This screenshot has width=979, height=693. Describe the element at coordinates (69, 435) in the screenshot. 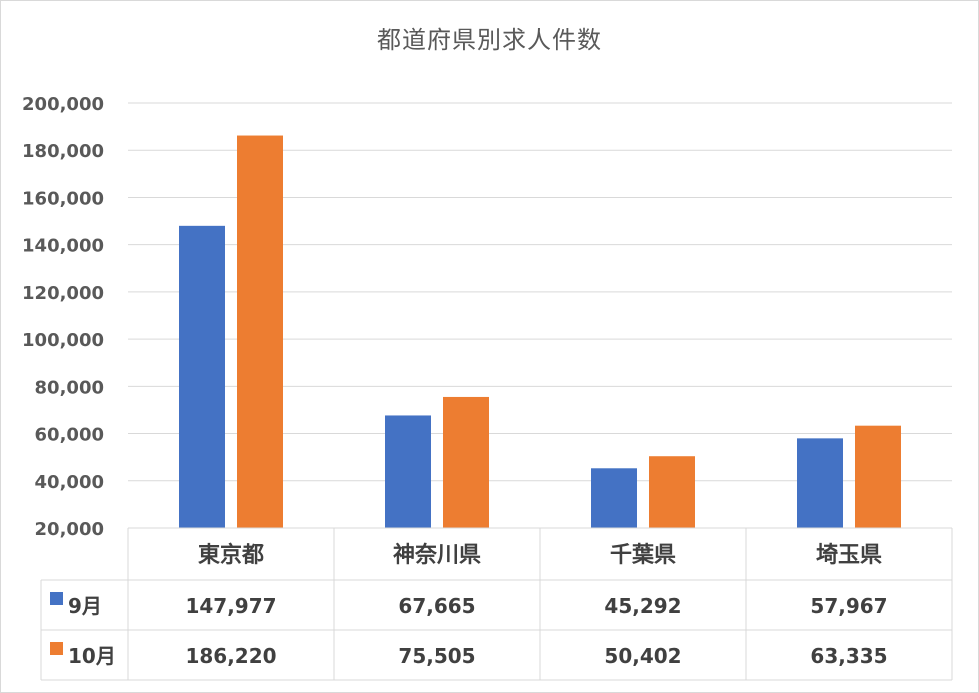

I see `y-tick-label: 60,000` at that location.